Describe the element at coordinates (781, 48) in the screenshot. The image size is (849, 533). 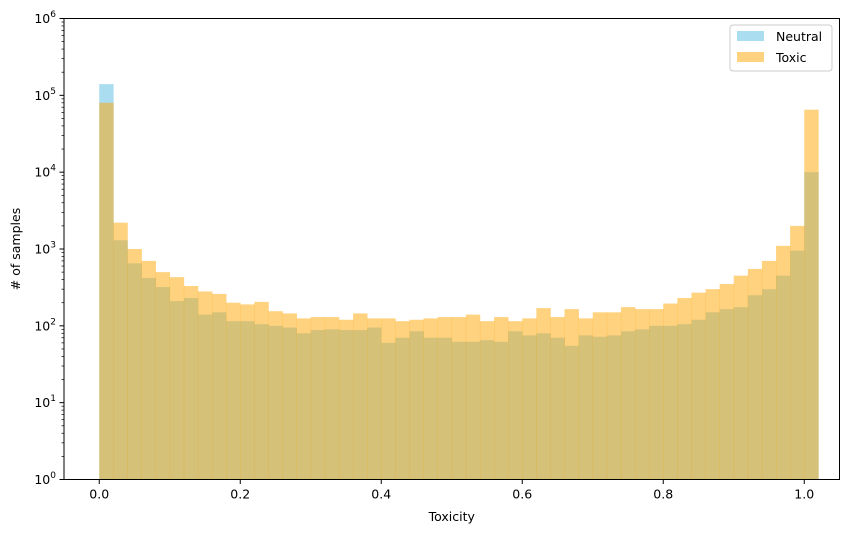
I see `legend: Neutral Toxic` at that location.